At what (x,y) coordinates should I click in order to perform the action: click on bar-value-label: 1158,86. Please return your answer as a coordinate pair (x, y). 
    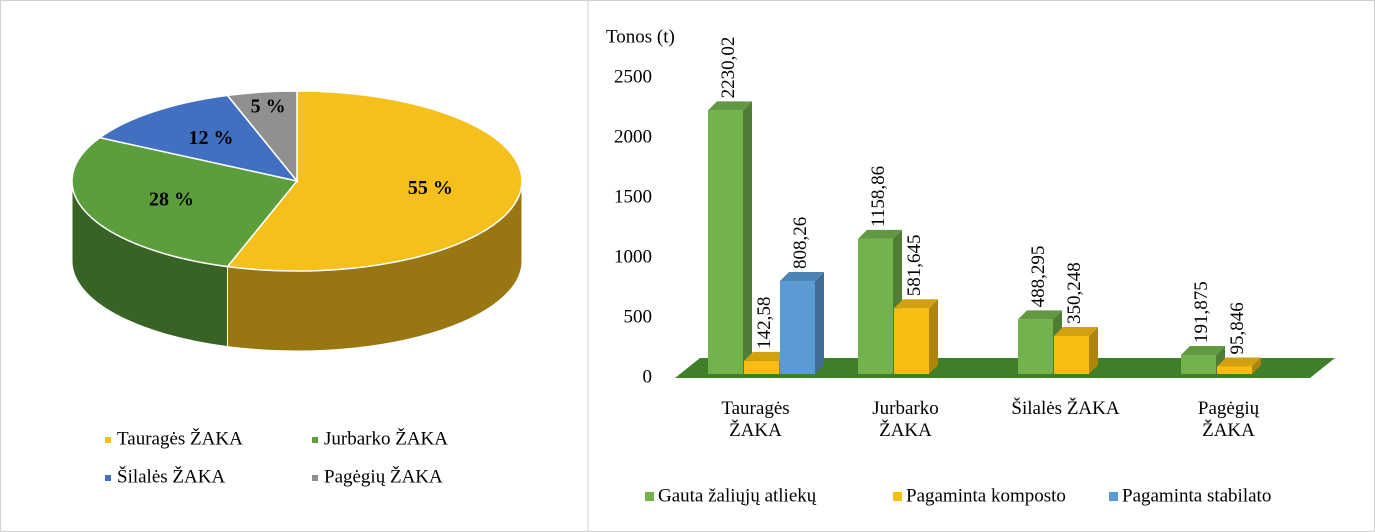
    Looking at the image, I should click on (878, 196).